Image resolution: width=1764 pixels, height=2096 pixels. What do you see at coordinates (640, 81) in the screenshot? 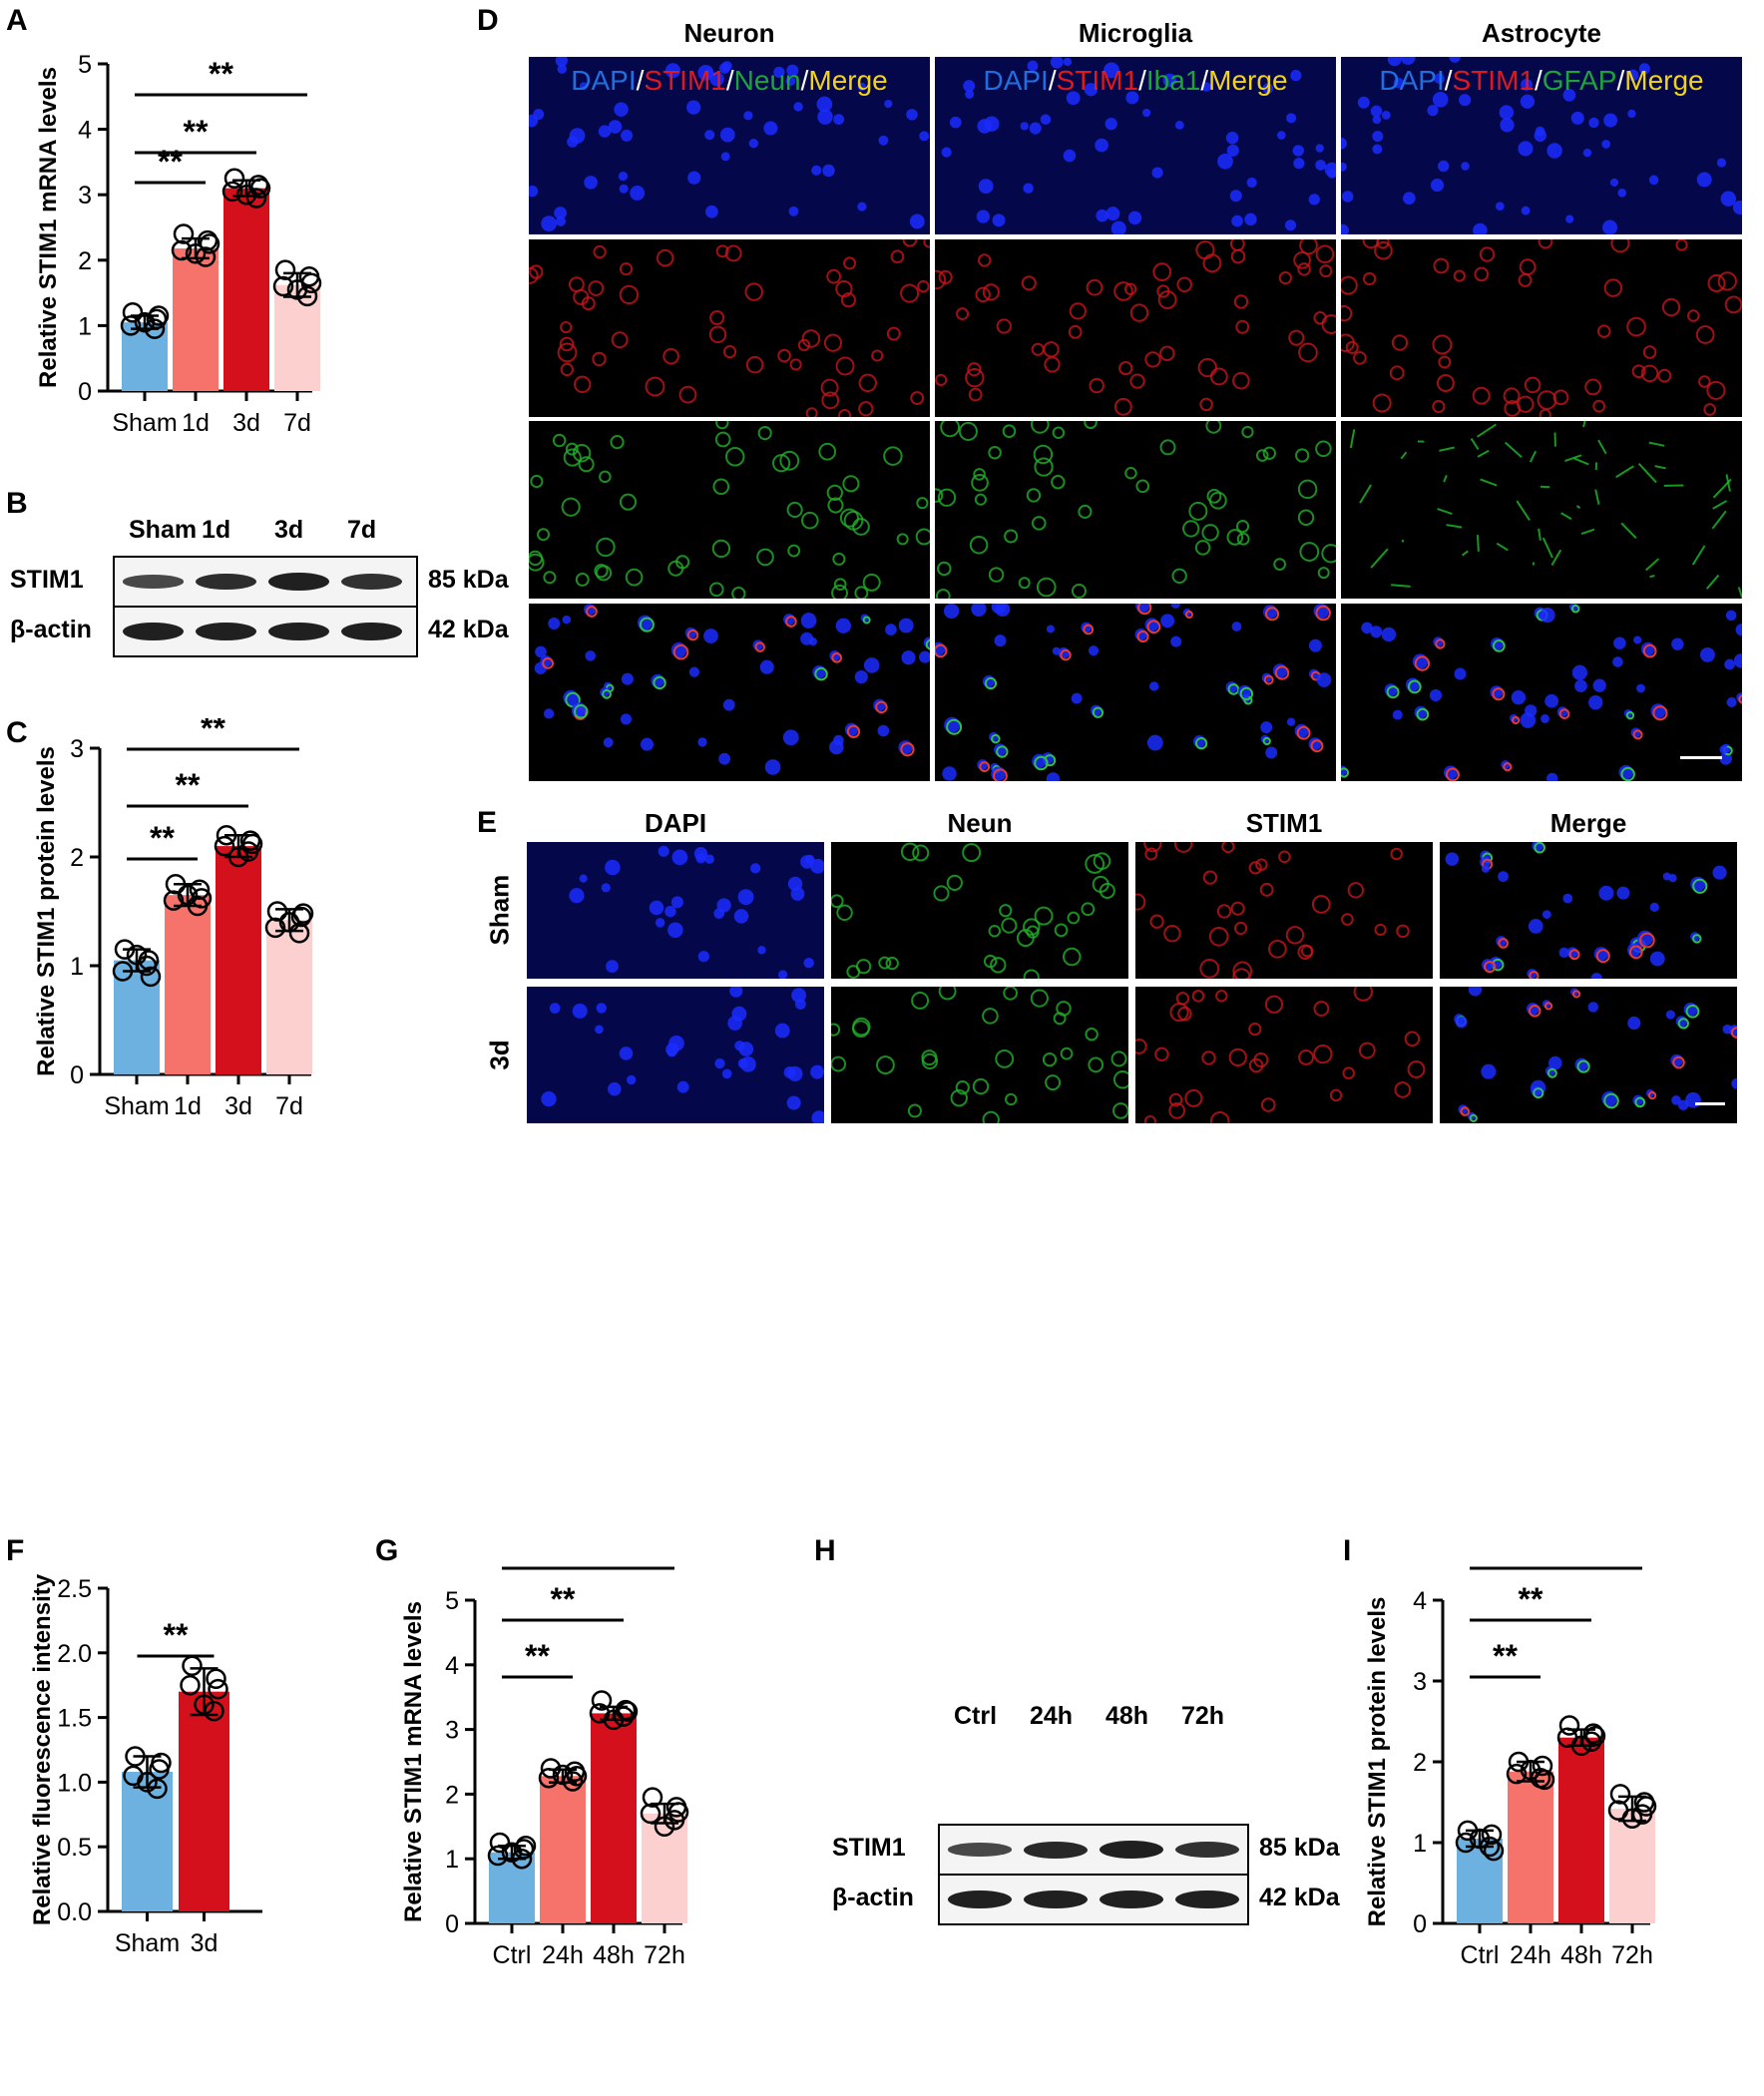
I see `channel-label-part: /` at bounding box center [640, 81].